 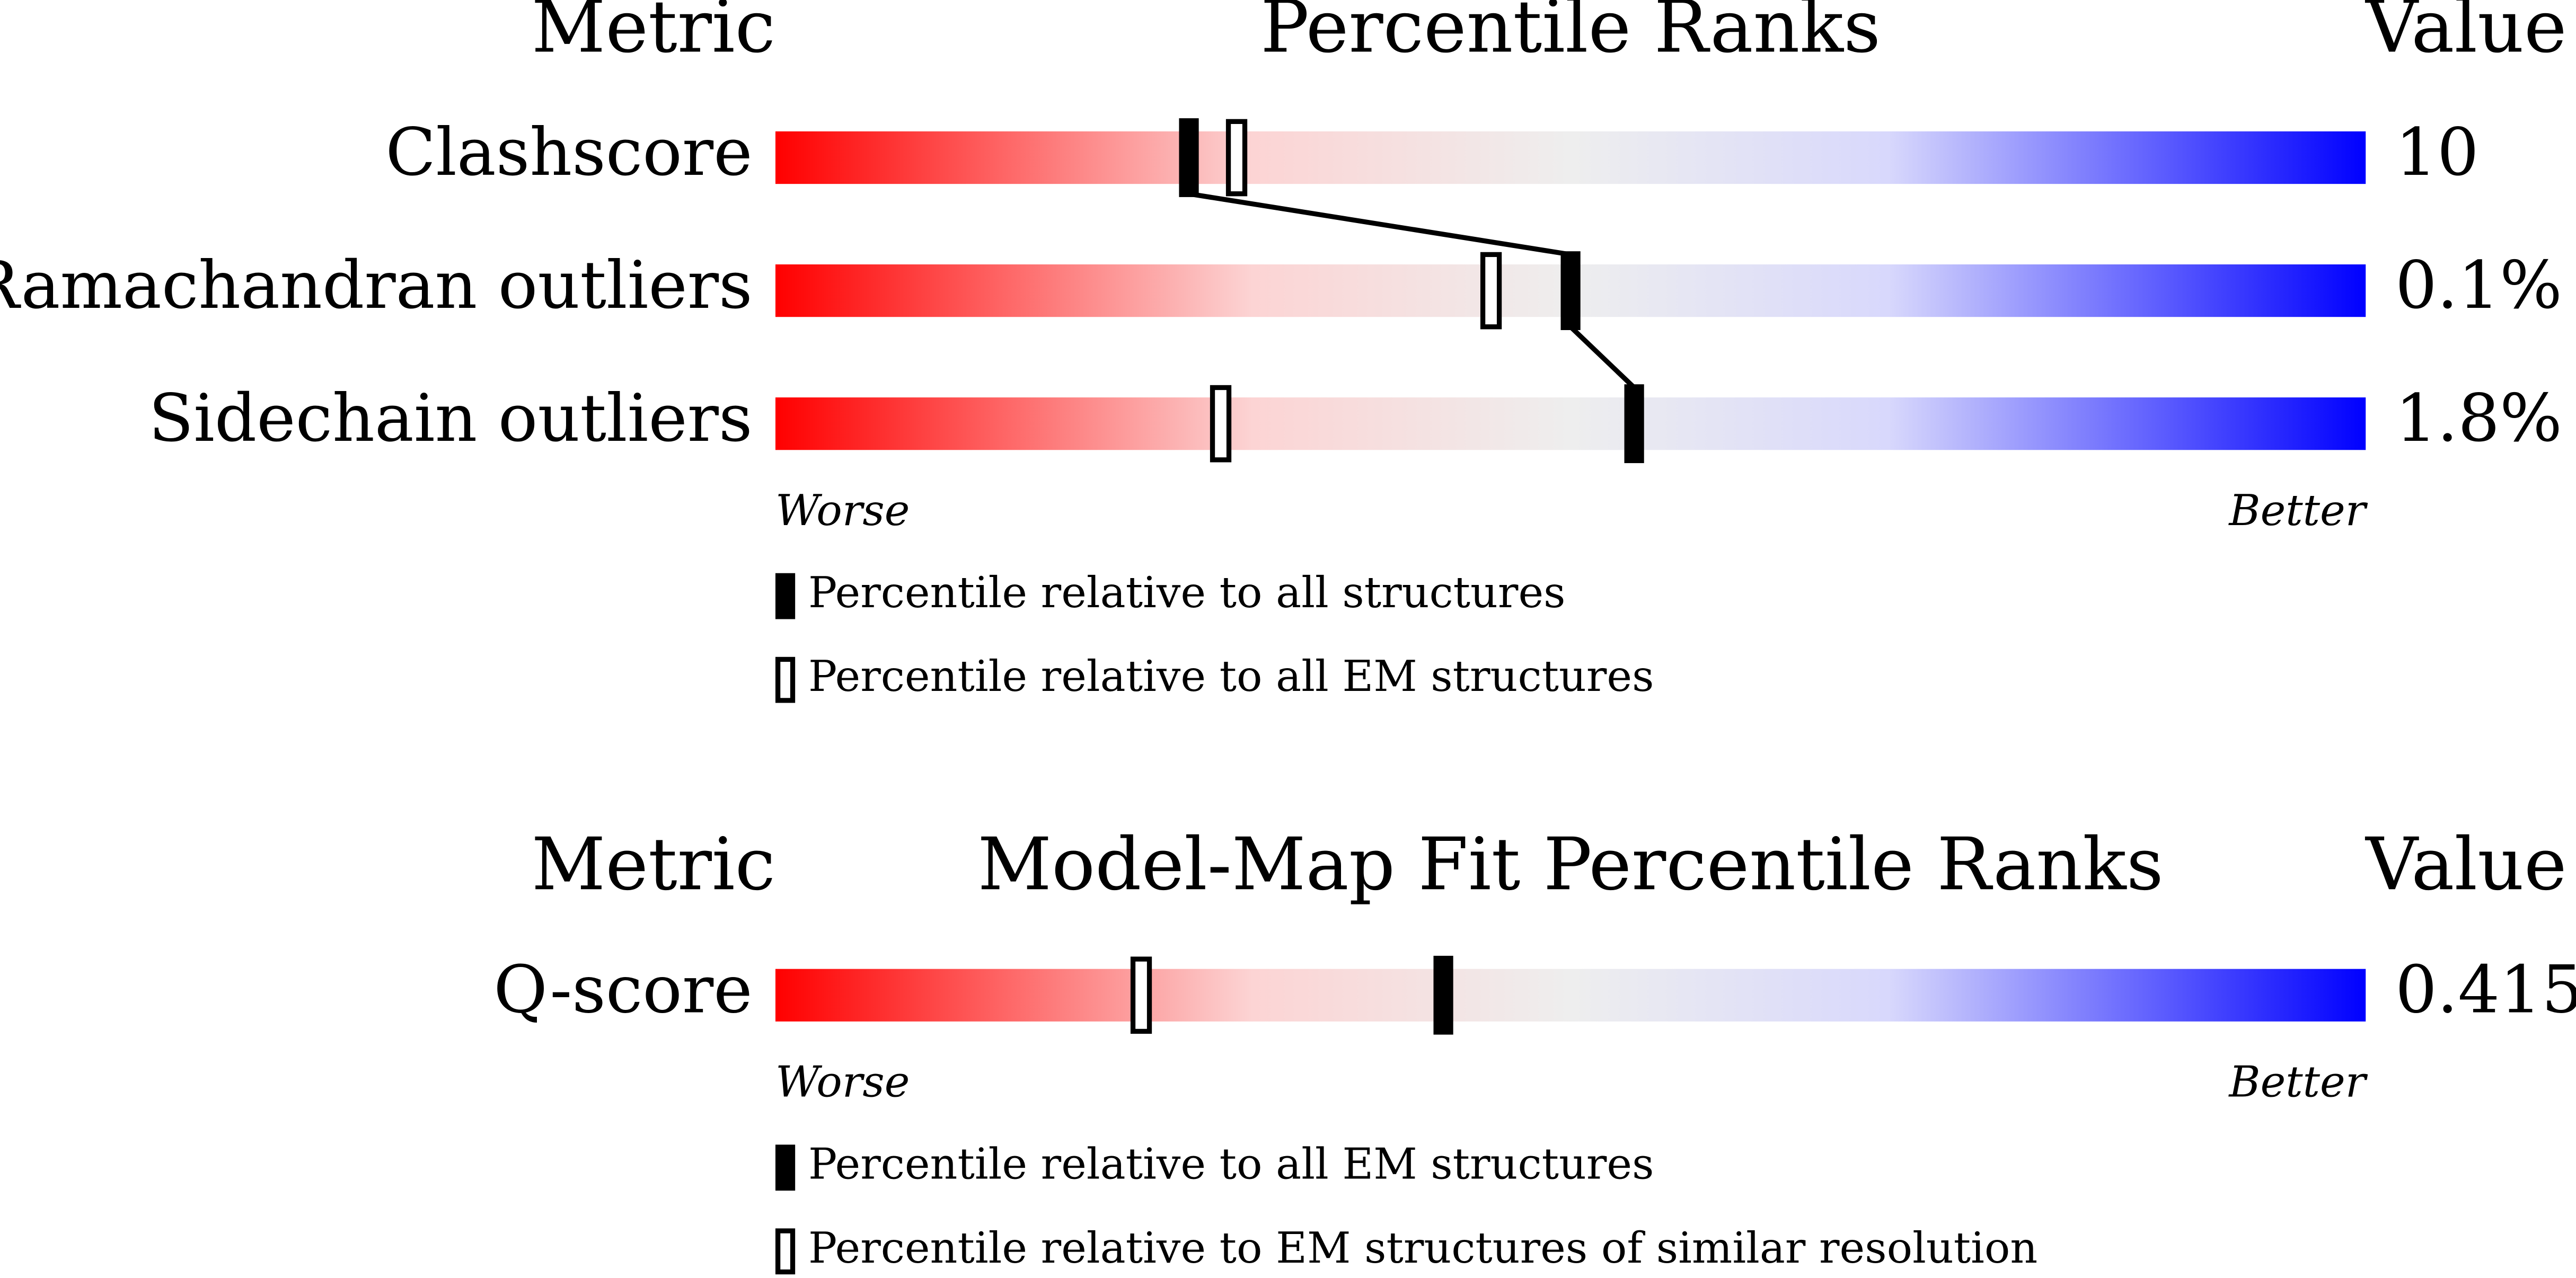 I want to click on metric-label: Clashscore, so click(x=568, y=152).